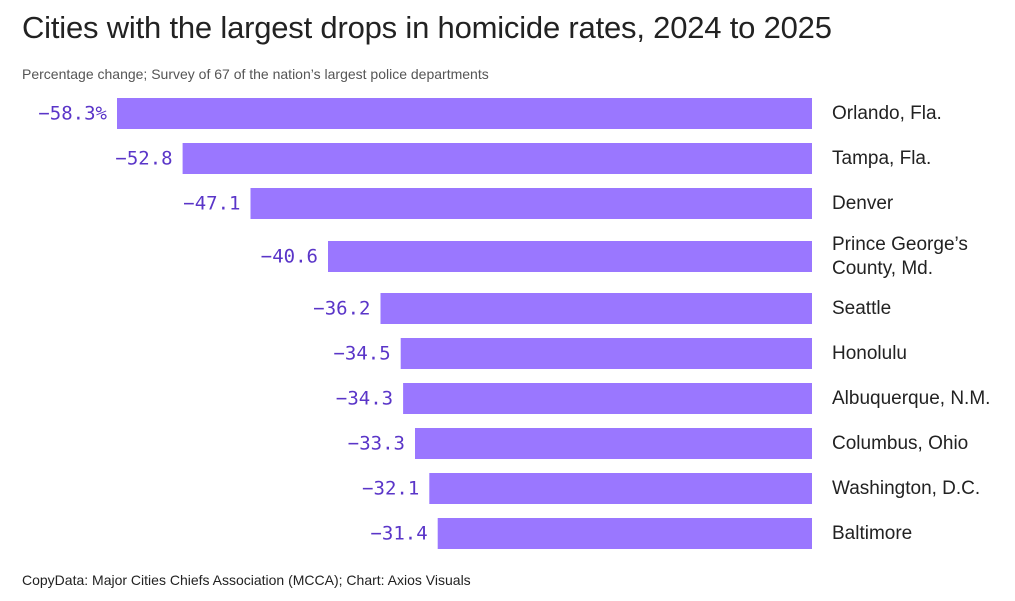 The height and width of the screenshot is (601, 1015). What do you see at coordinates (872, 533) in the screenshot?
I see `category-label: Baltimore` at bounding box center [872, 533].